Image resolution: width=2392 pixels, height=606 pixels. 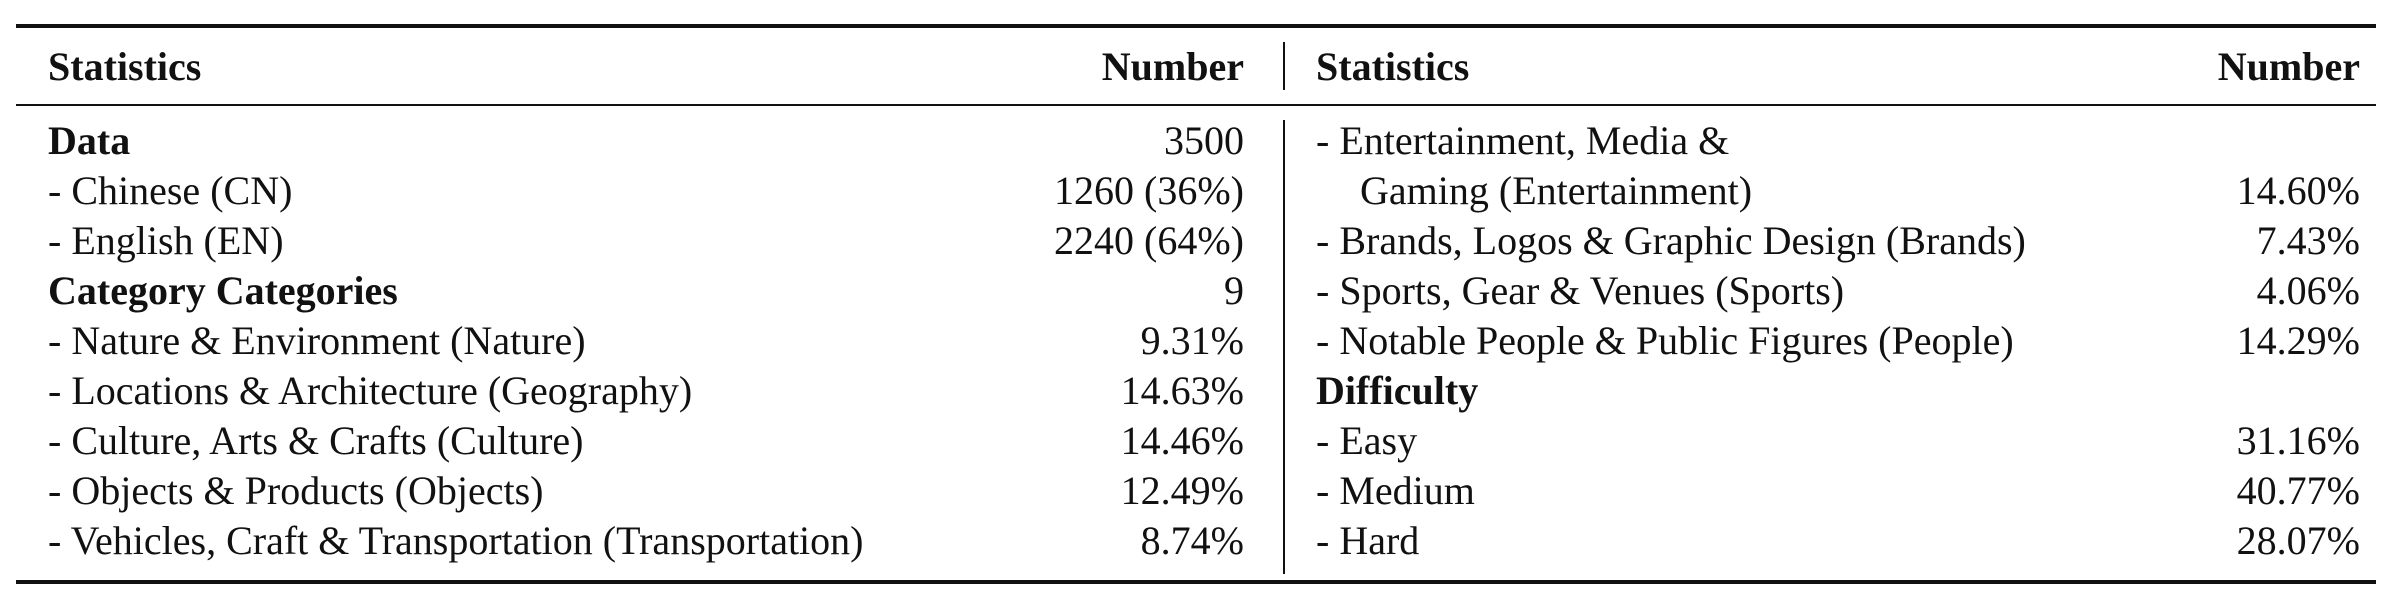 I want to click on body-column-divider, so click(x=1284, y=347).